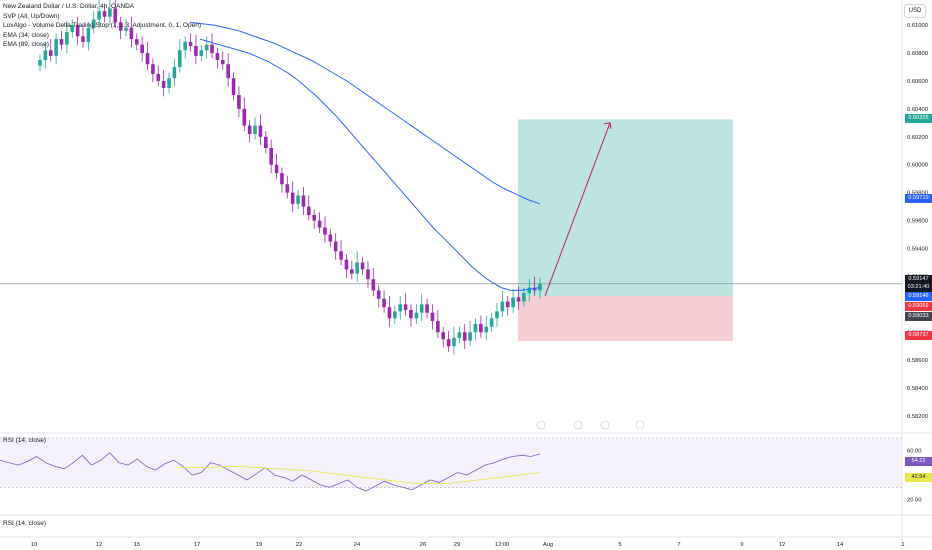  I want to click on x-tick-label: 7, so click(678, 545).